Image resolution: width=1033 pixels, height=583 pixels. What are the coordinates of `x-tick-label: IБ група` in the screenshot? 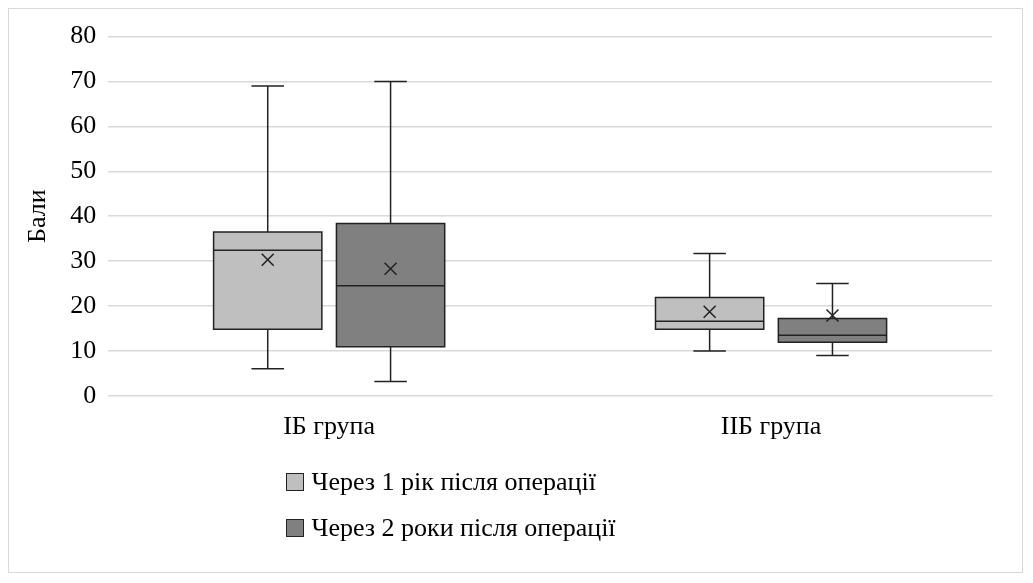 It's located at (329, 426).